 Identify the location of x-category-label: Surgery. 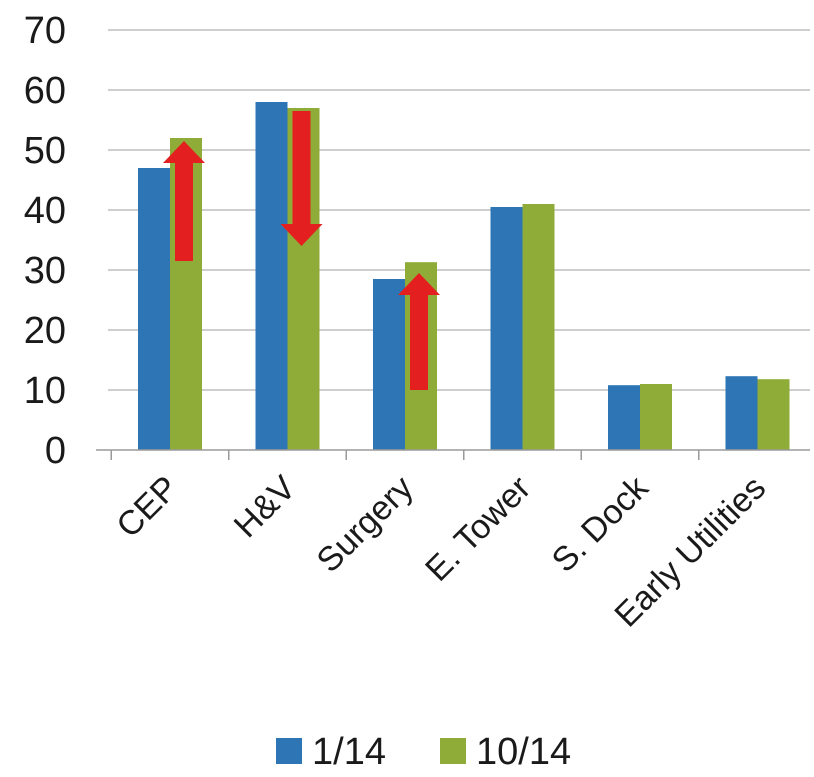
(365, 524).